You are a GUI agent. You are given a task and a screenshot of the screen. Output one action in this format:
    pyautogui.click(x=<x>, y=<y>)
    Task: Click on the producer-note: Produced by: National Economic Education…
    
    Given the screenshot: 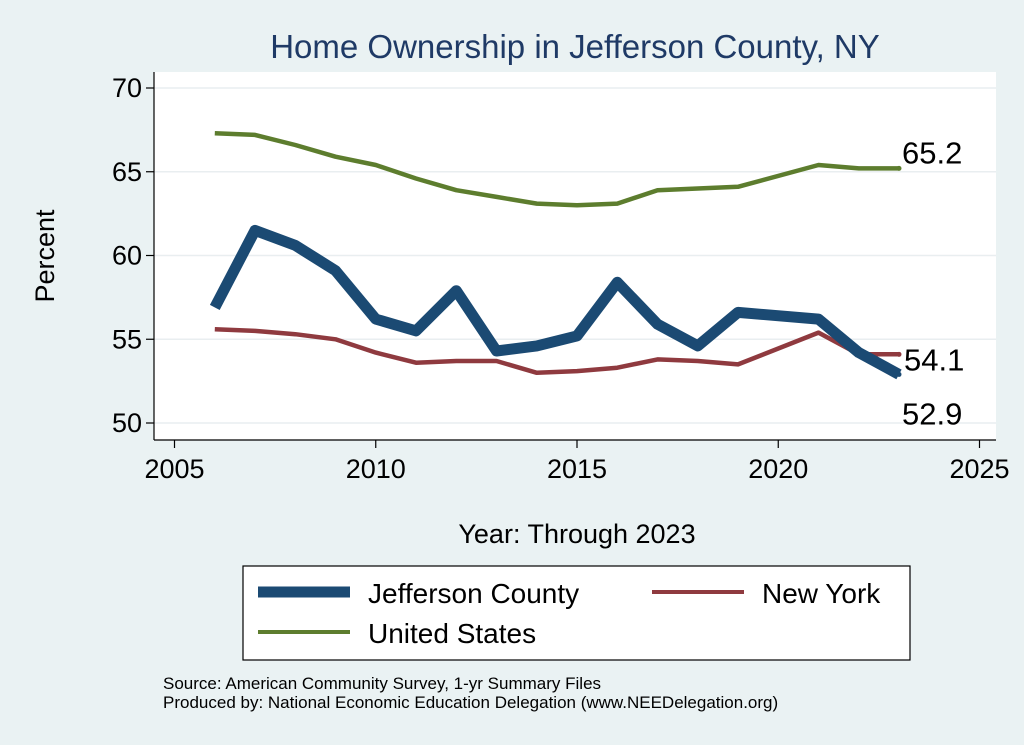 What is the action you would take?
    pyautogui.click(x=470, y=702)
    